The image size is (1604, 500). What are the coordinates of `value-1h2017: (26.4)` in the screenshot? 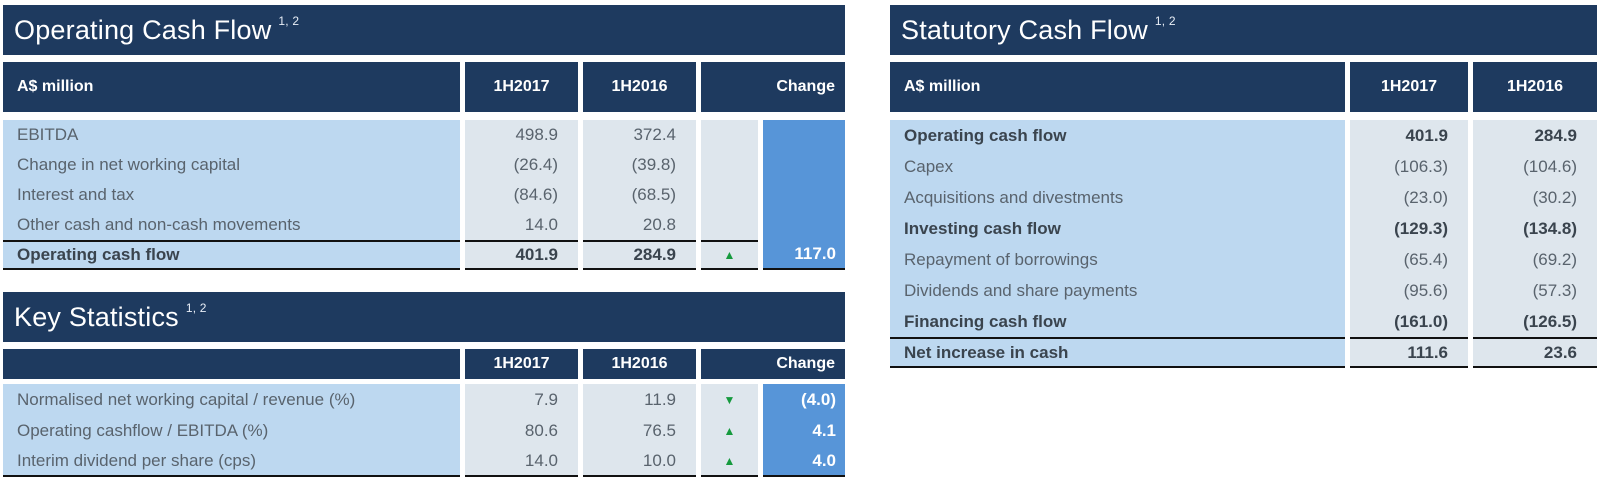 It's located at (521, 165).